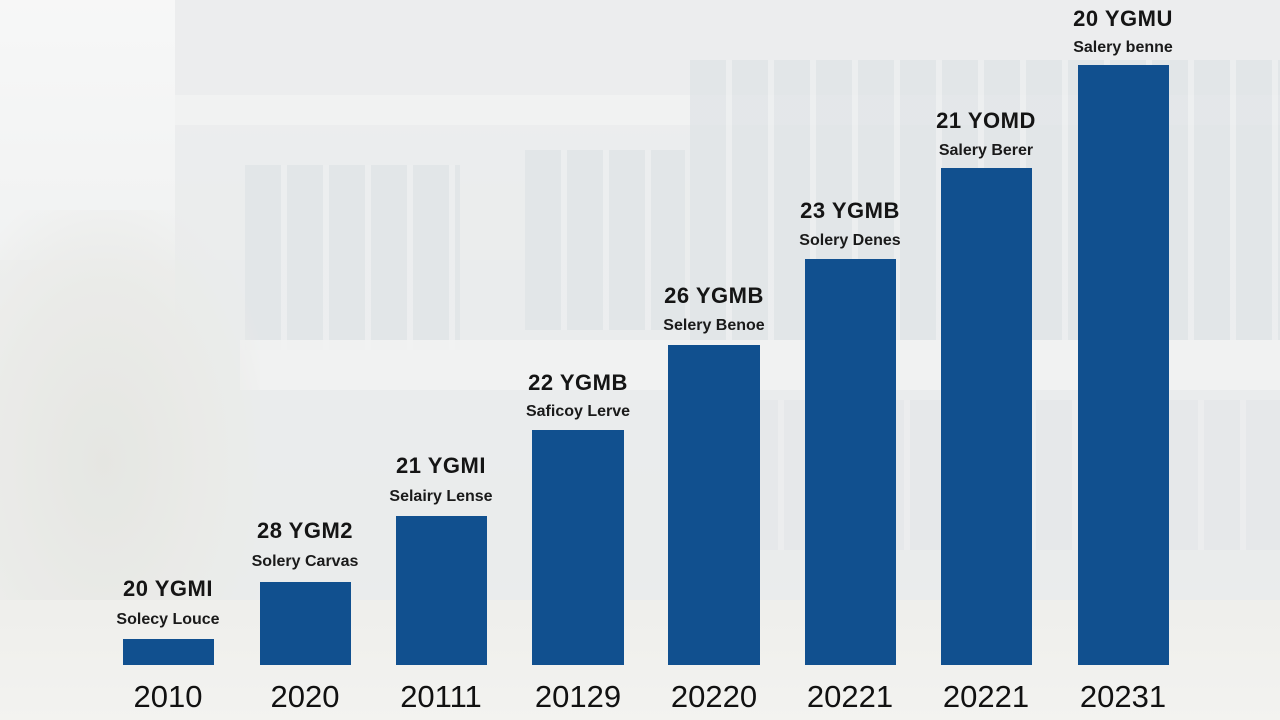 Image resolution: width=1280 pixels, height=720 pixels. I want to click on x-tick-label: 20220, so click(714, 696).